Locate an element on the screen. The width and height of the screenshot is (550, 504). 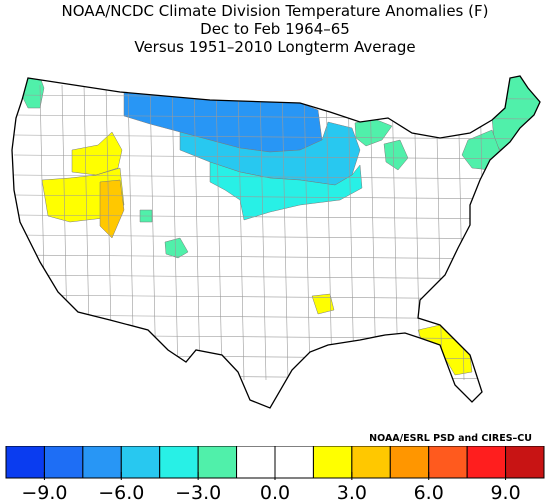
scale-tick-label: −3.0 is located at coordinates (198, 493).